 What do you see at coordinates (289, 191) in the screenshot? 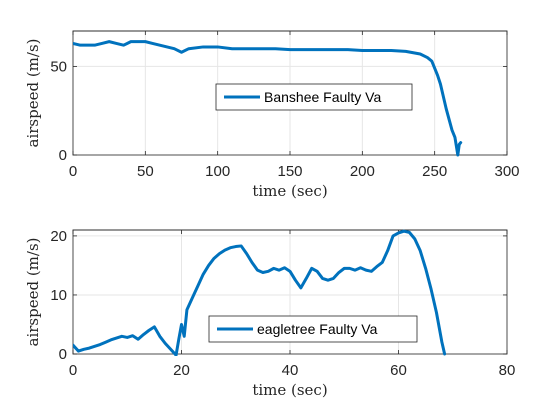
I see `chart0-xlabel: time (sec)` at bounding box center [289, 191].